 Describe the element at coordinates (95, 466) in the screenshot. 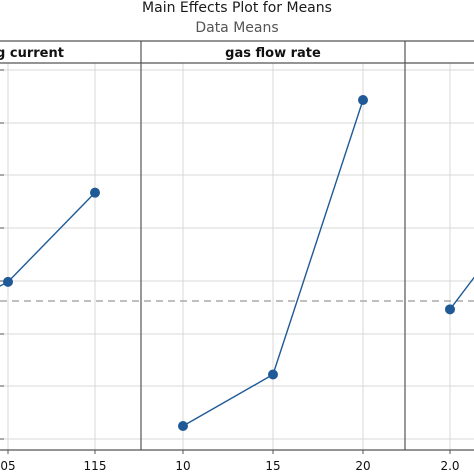

I see `x-tick-label: 115` at that location.